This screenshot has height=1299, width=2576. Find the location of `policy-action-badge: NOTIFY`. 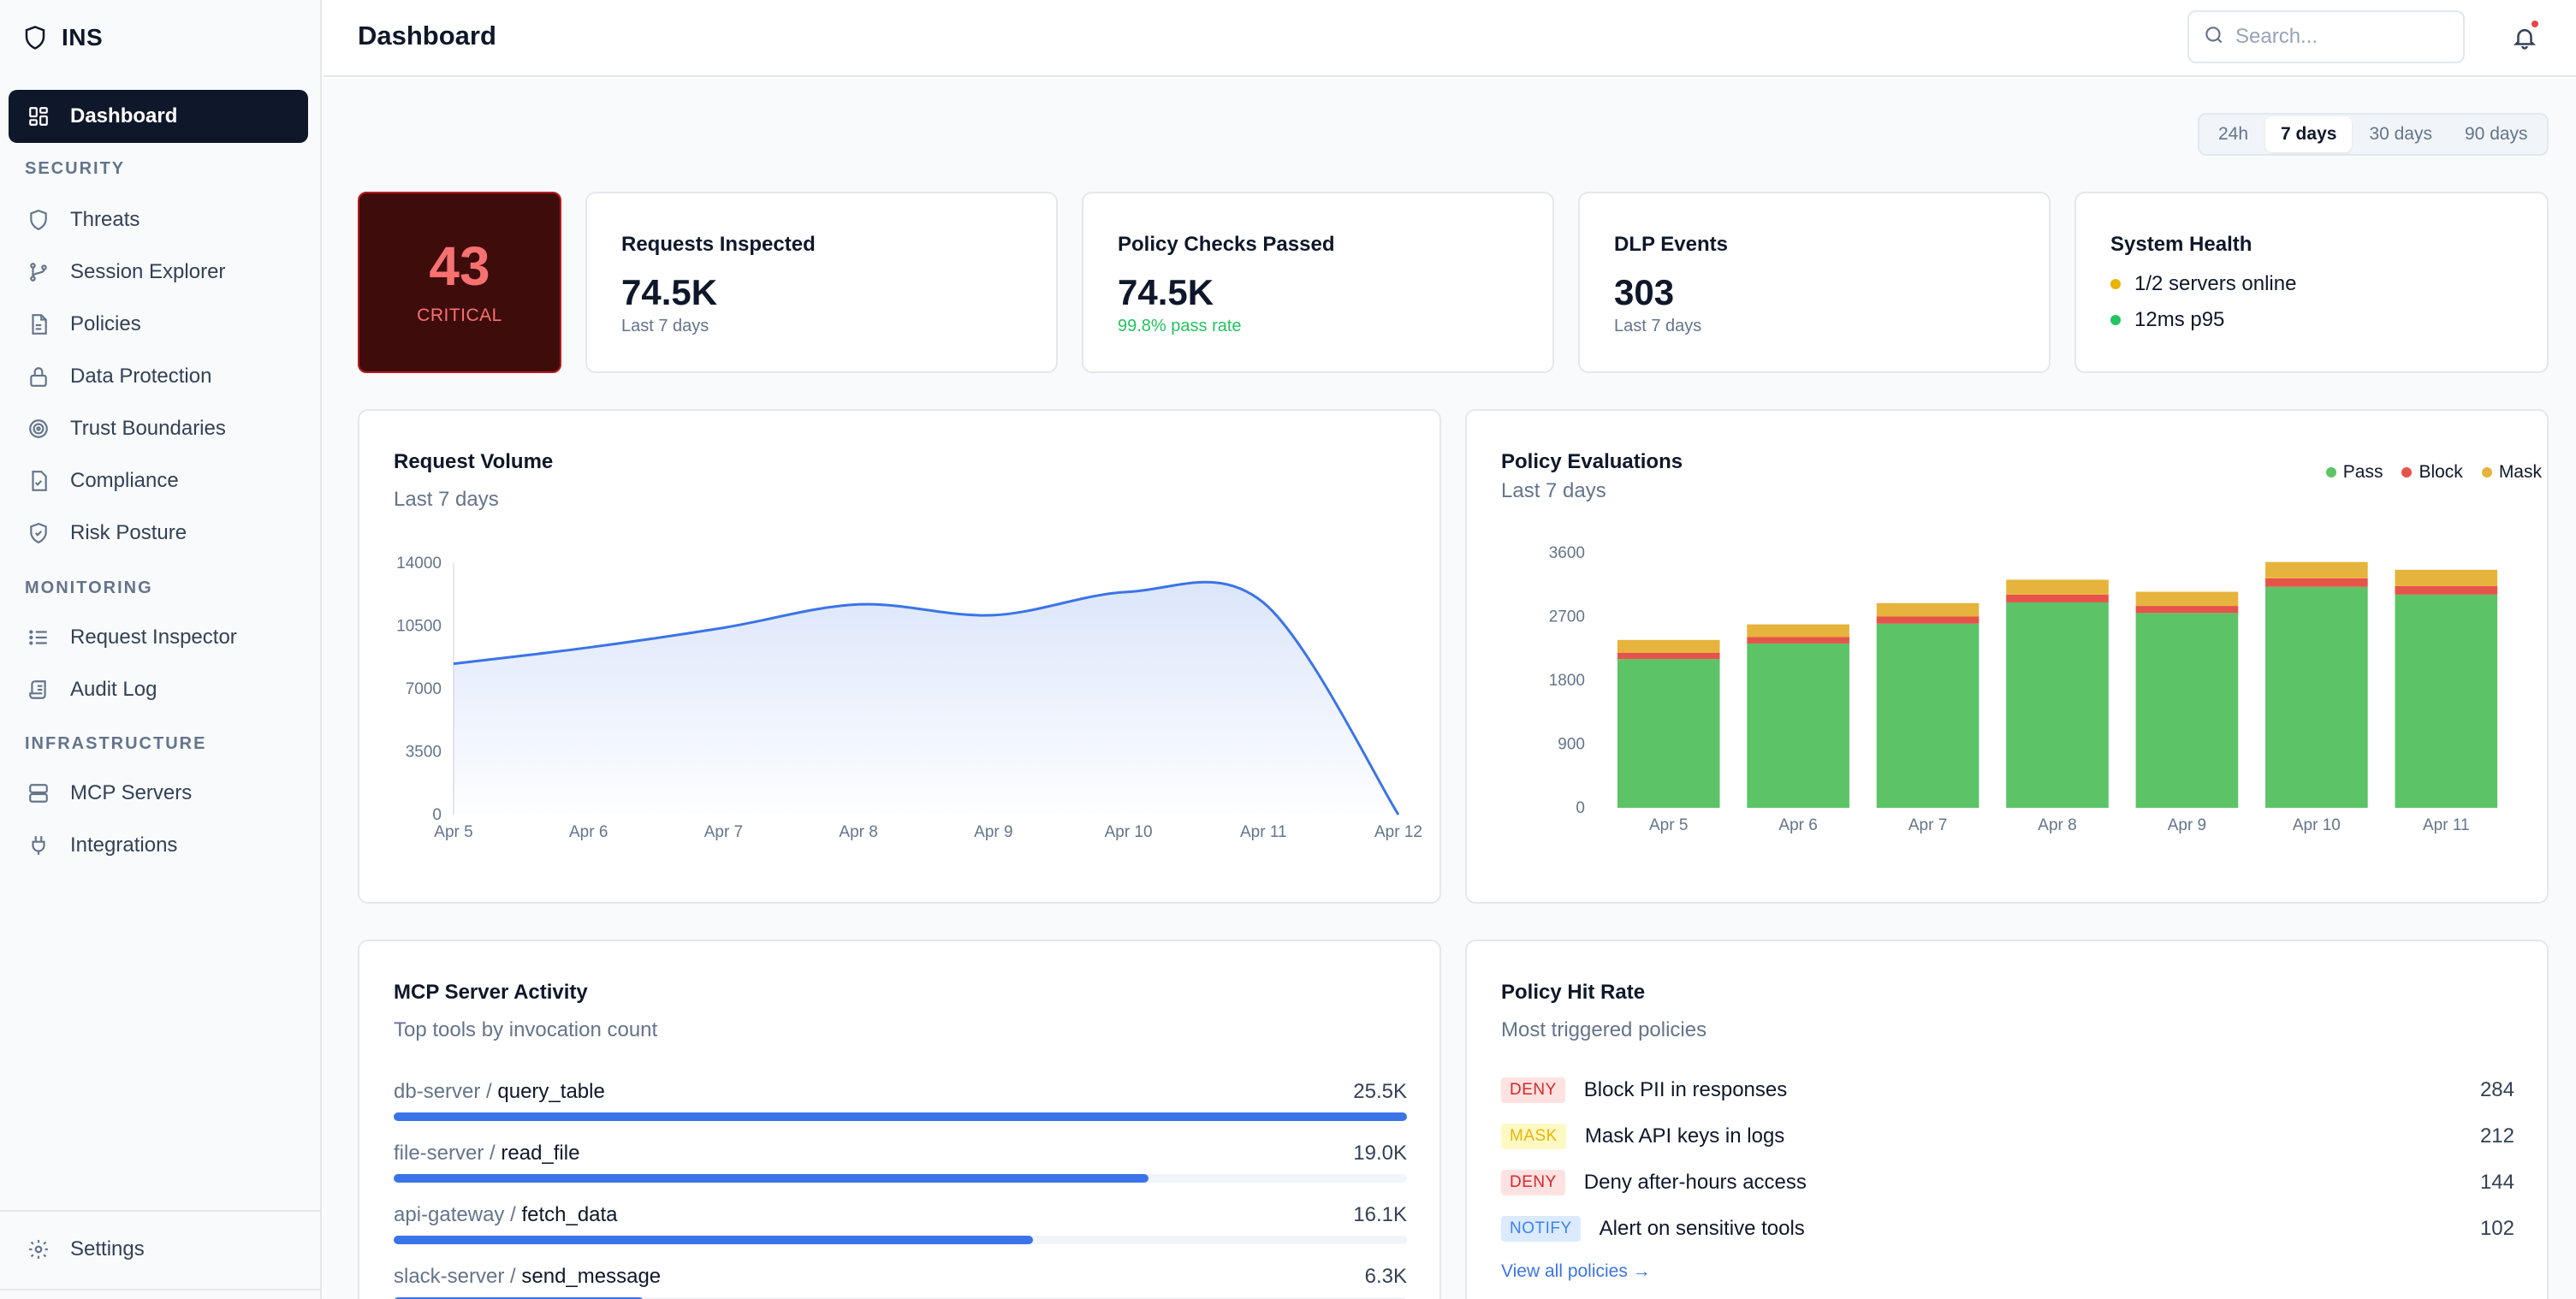

policy-action-badge: NOTIFY is located at coordinates (1541, 1229).